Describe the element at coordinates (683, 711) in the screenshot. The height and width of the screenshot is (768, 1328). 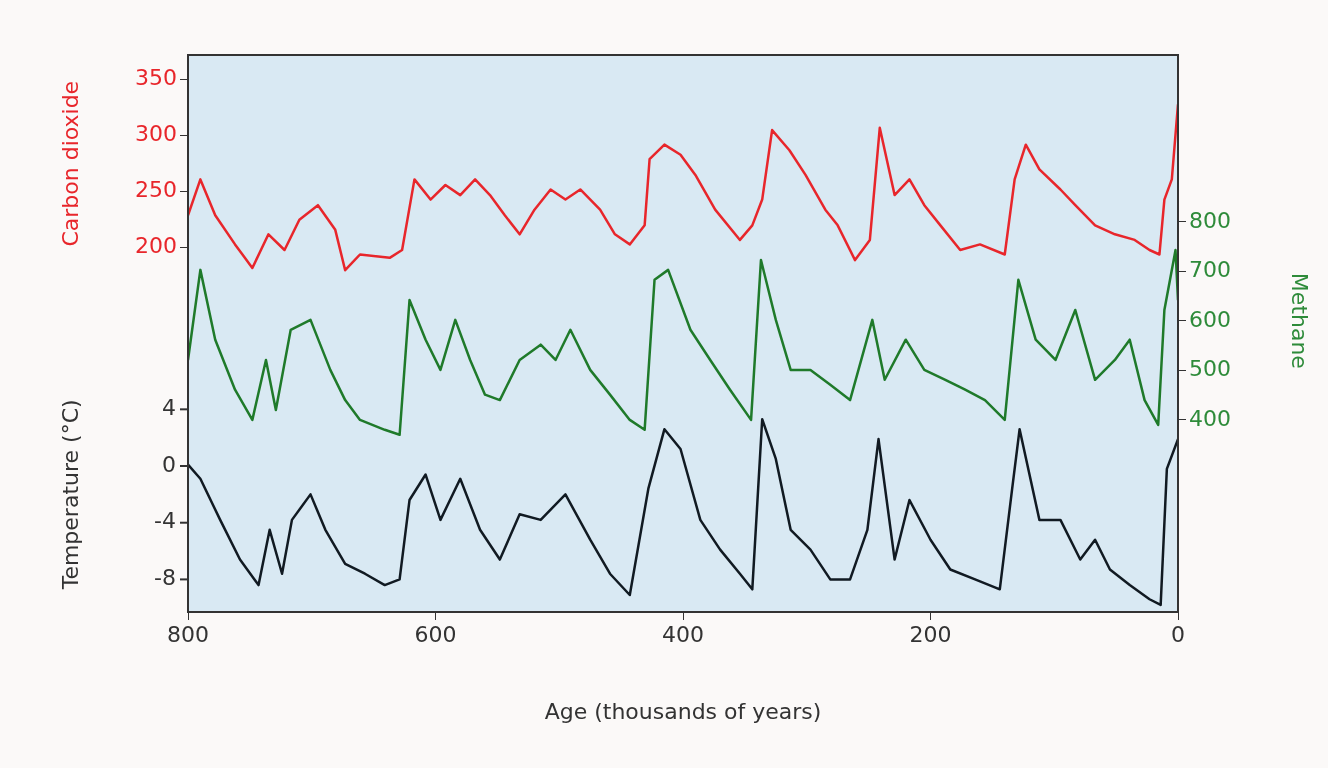
I see `x-axis-title: Age (thousands of years)` at that location.